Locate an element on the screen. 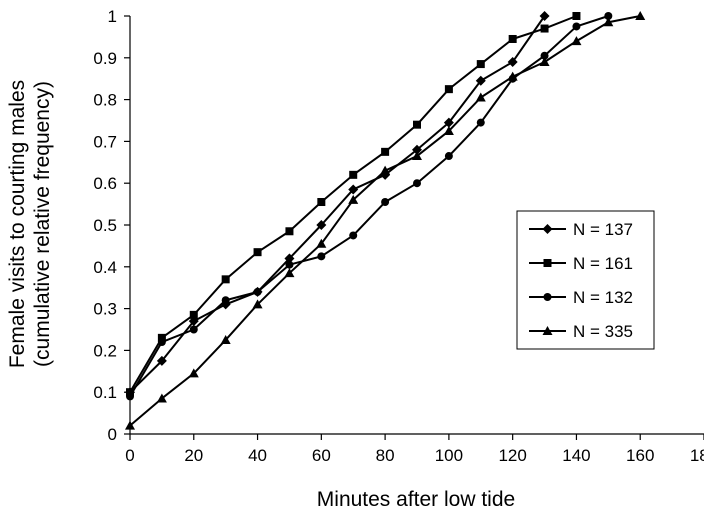 The height and width of the screenshot is (514, 704). legend-label: N = 137 is located at coordinates (603, 229).